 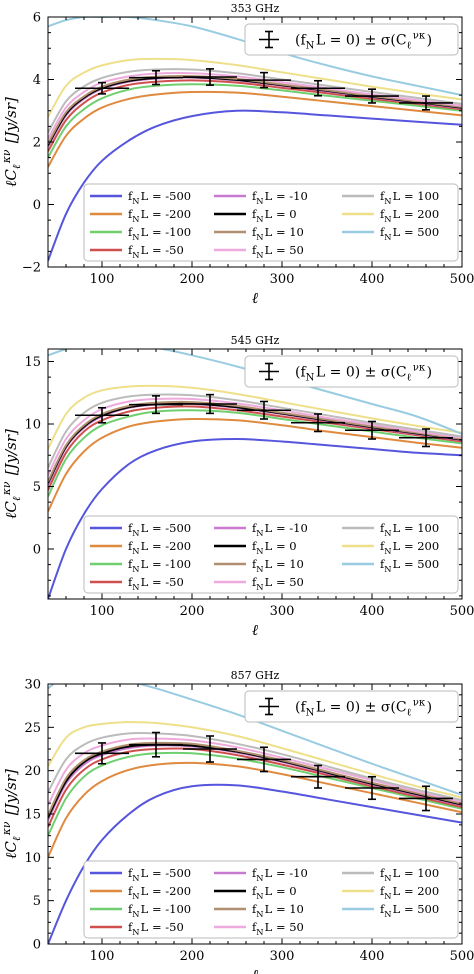 I want to click on legend-item-6: fN L = 0, so click(x=255, y=547).